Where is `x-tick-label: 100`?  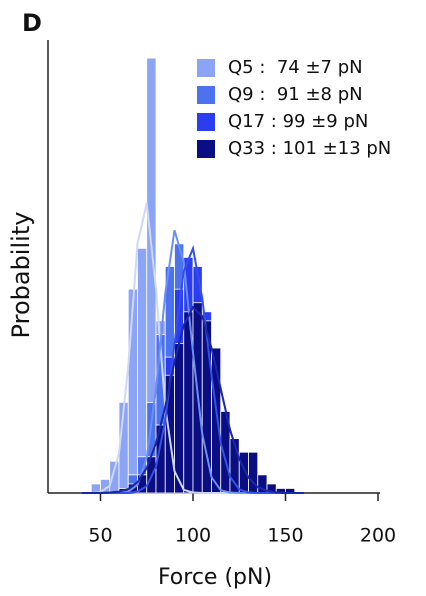 x-tick-label: 100 is located at coordinates (193, 536).